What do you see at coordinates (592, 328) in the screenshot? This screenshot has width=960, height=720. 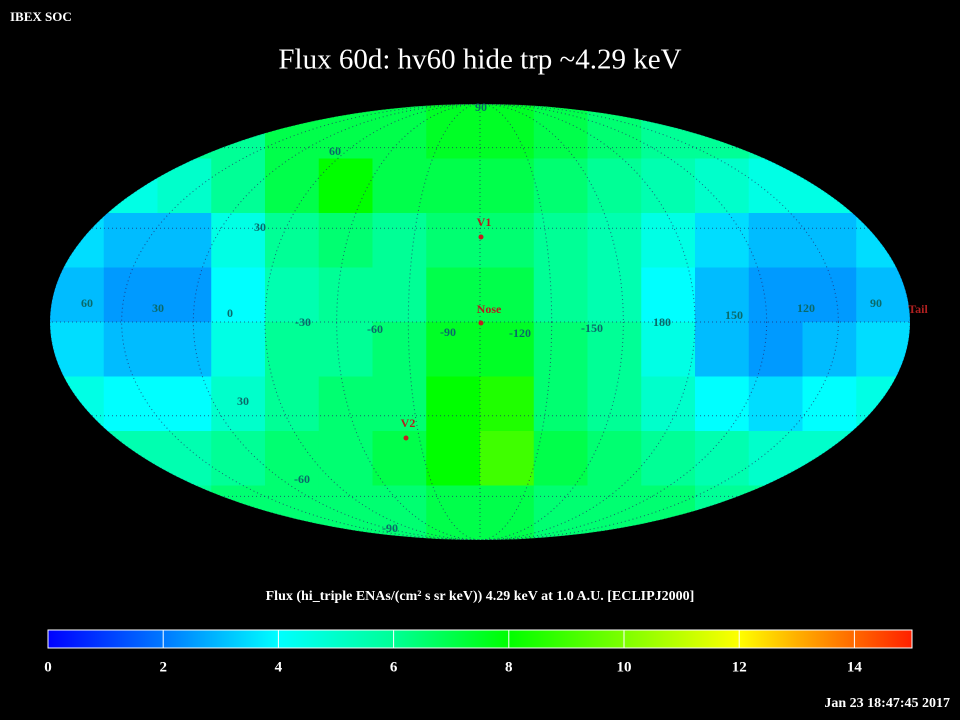 I see `longitude-label: -150` at bounding box center [592, 328].